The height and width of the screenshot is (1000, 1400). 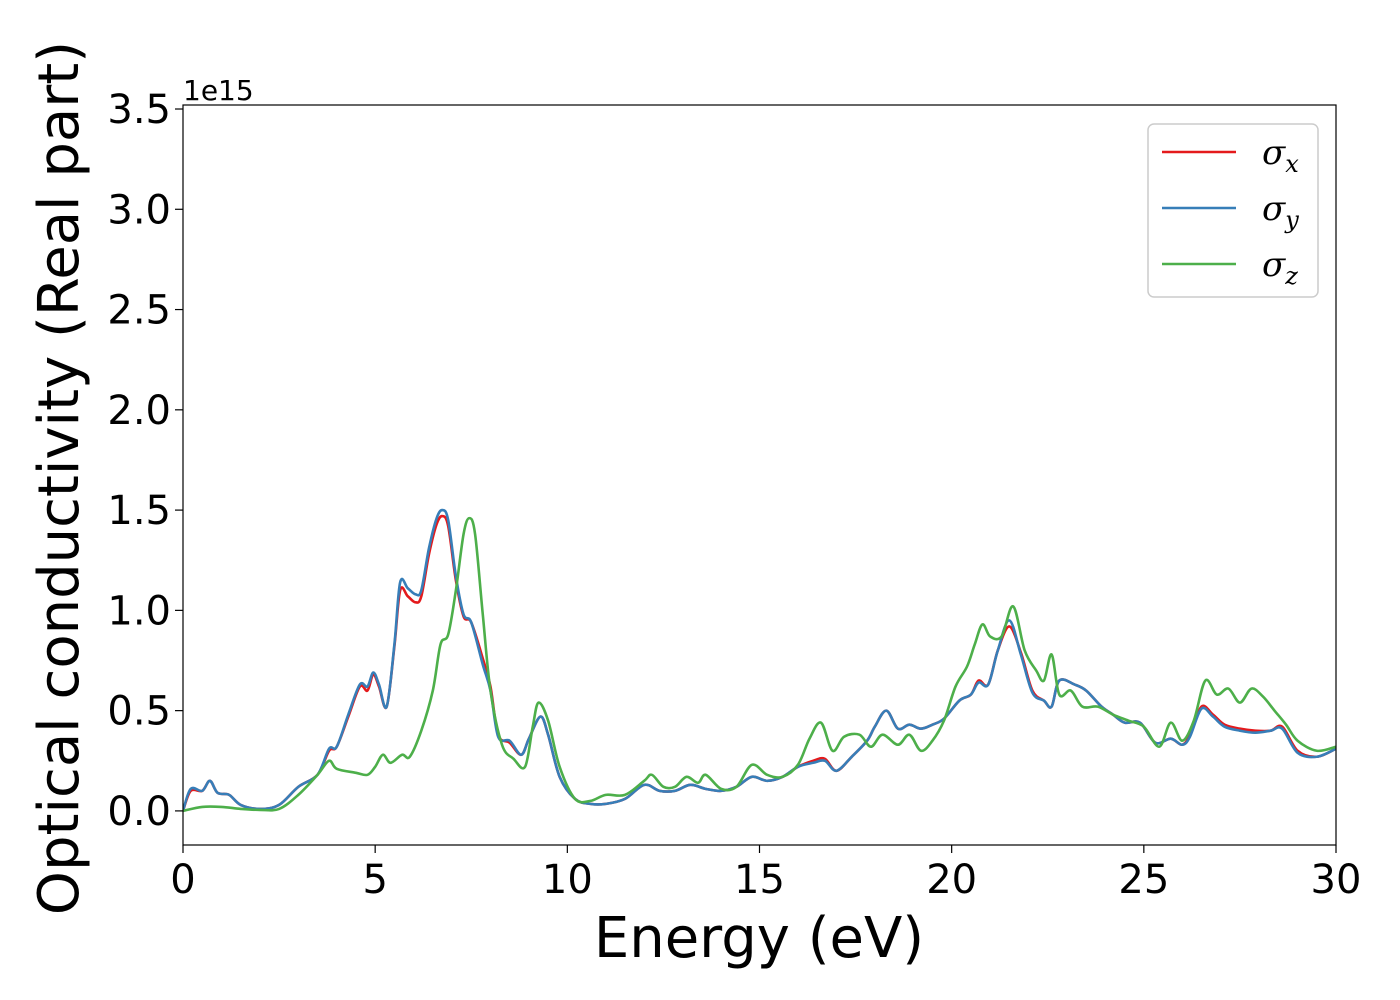 What do you see at coordinates (1336, 880) in the screenshot?
I see `x-tick-label: 30` at bounding box center [1336, 880].